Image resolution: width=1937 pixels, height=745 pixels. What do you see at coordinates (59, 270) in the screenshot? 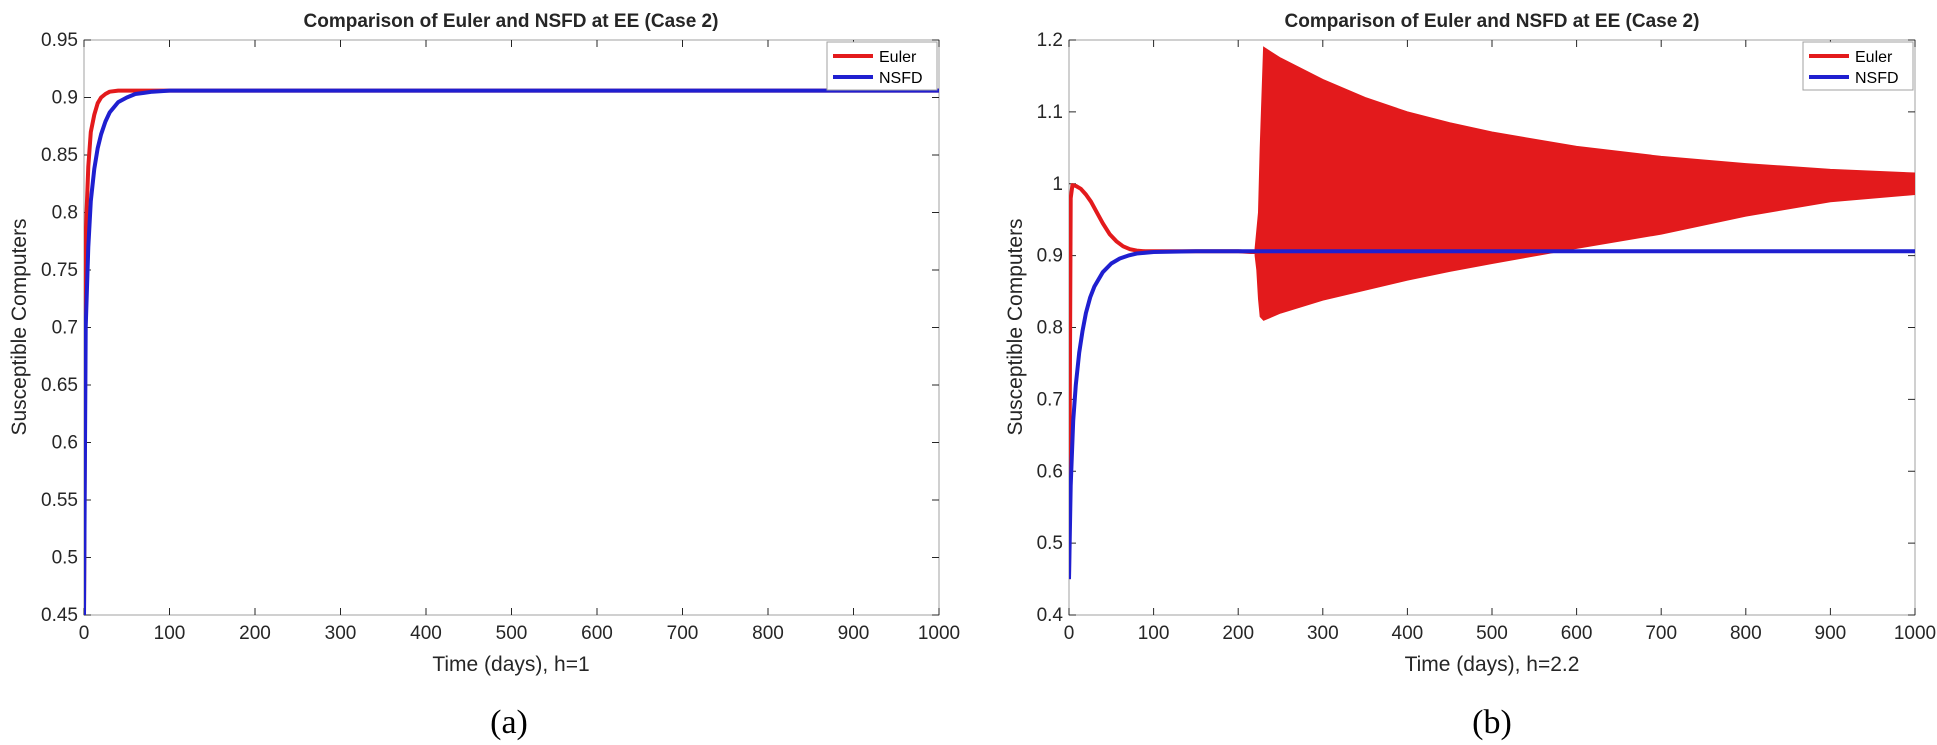
I see `y-tick-label: 0.75` at bounding box center [59, 270].